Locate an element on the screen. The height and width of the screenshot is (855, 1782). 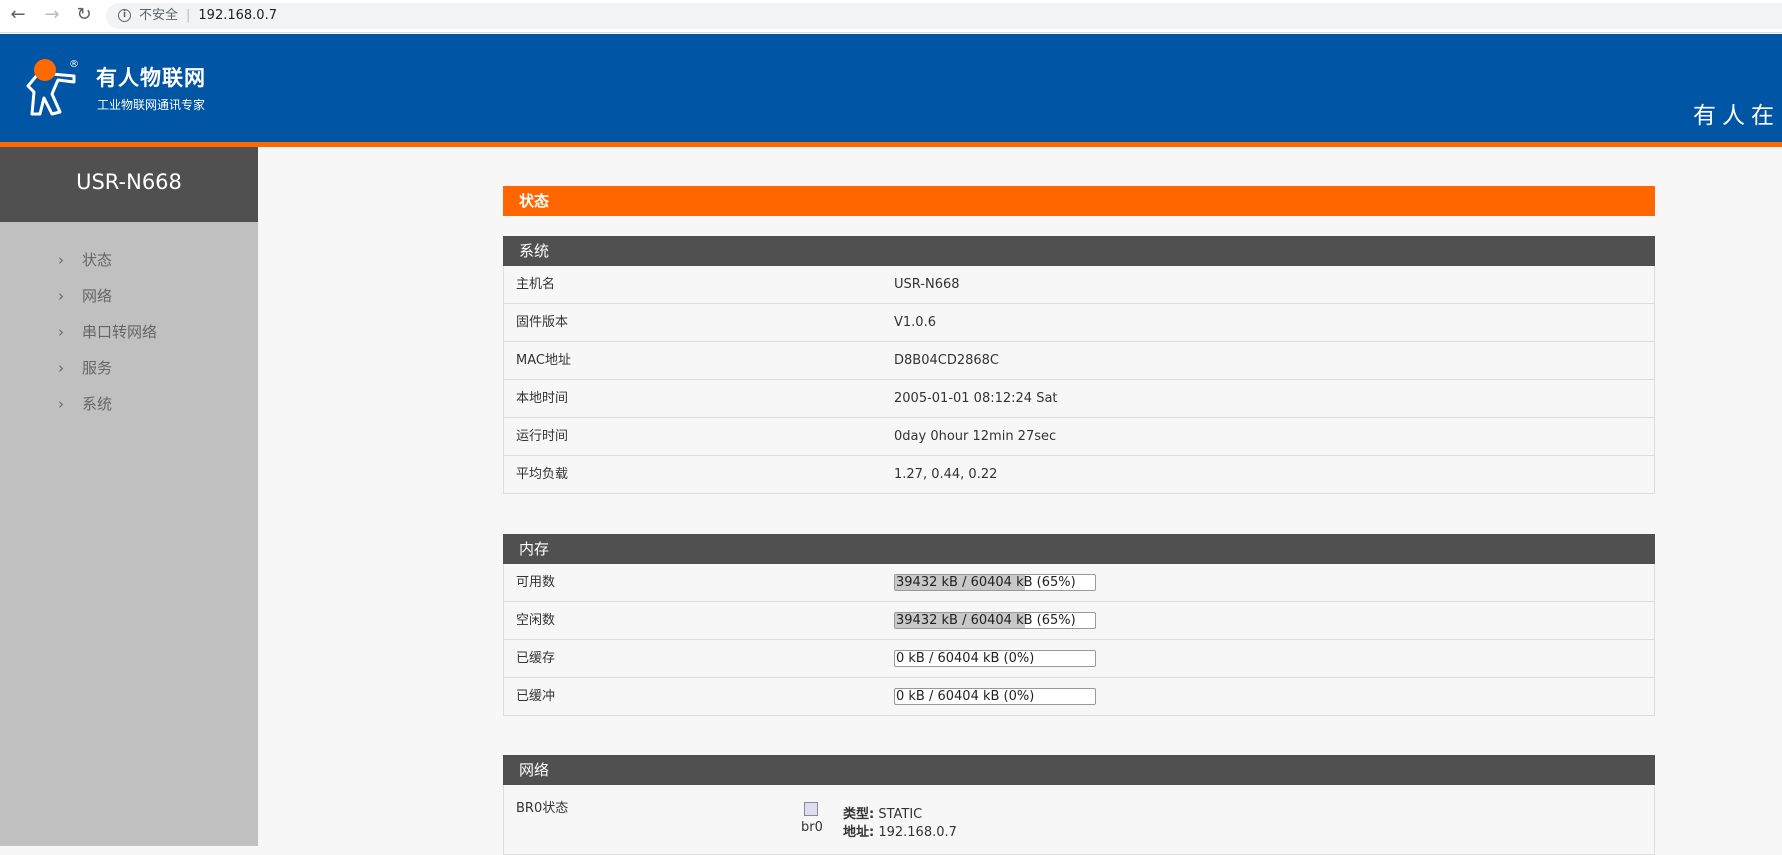
row-key: 空闲数 is located at coordinates (536, 620).